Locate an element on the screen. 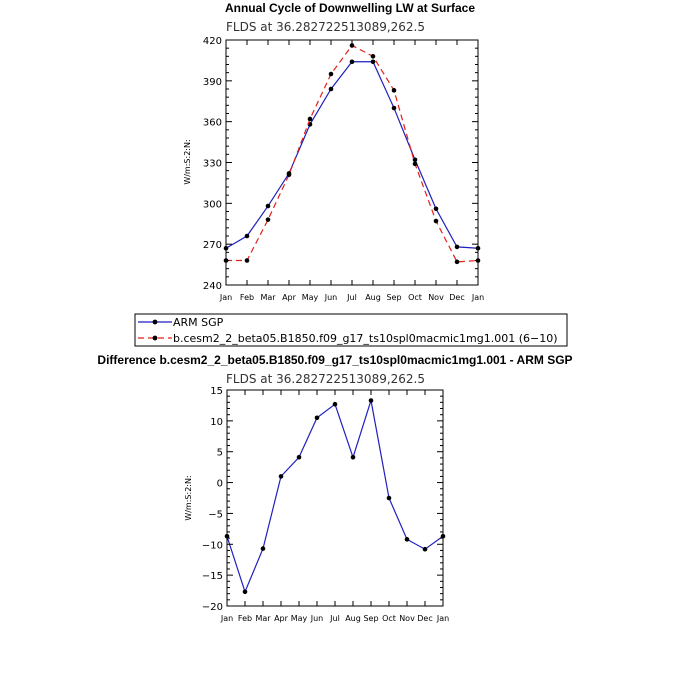 This screenshot has width=700, height=700. legend-item-arm-sgp: ARM SGP is located at coordinates (181, 322).